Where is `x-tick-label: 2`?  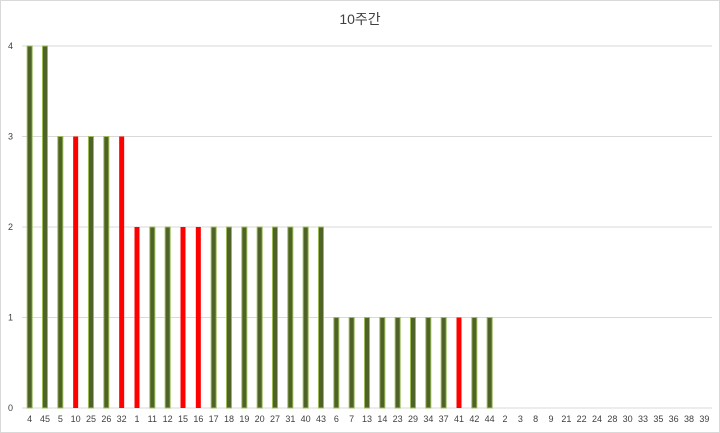
x-tick-label: 2 is located at coordinates (504, 419).